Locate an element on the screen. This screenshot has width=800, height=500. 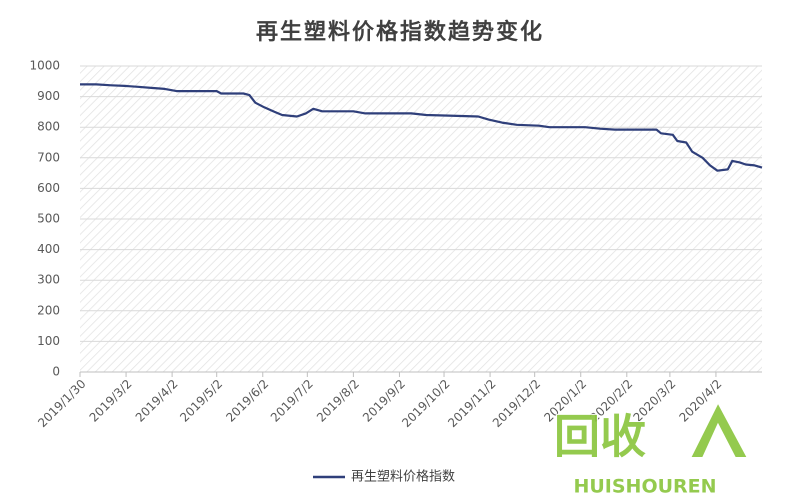
watermark-brand: HUISHOUREN is located at coordinates (644, 487).